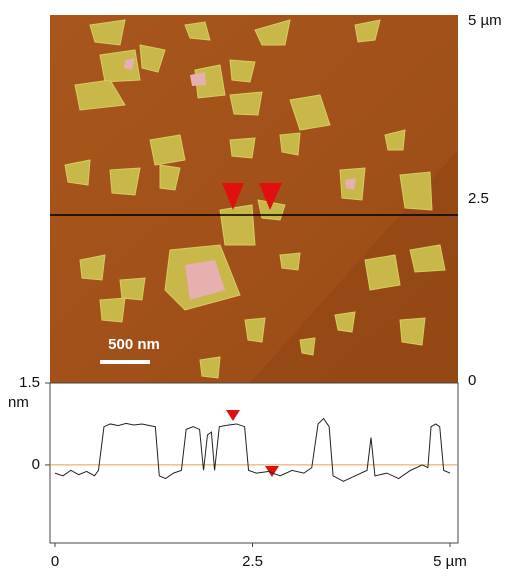  I want to click on x-tick-label: 2.5, so click(252, 561).